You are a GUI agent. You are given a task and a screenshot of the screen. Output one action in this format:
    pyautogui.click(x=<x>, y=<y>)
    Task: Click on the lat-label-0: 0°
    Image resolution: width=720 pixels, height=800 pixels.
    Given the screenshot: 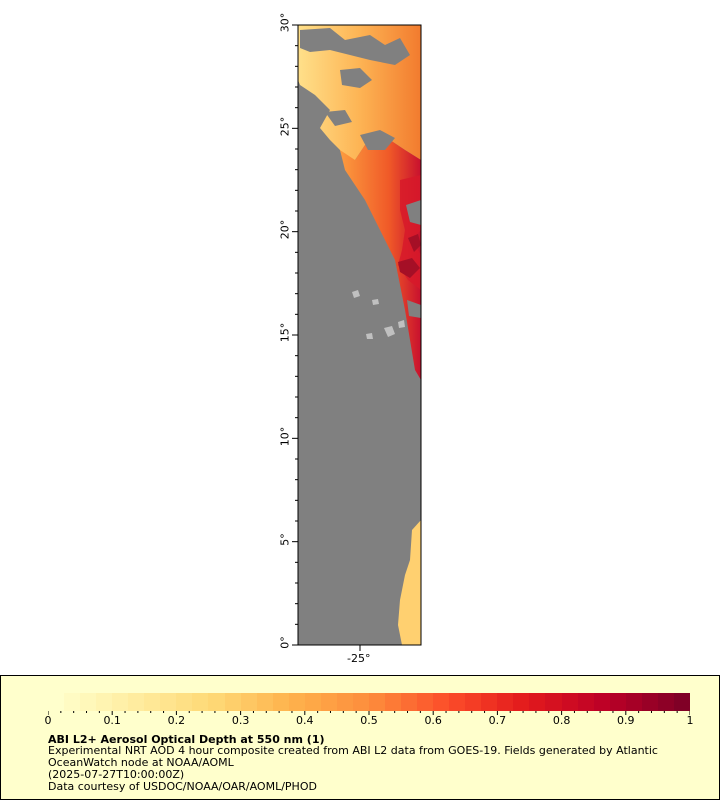 What is the action you would take?
    pyautogui.click(x=285, y=642)
    